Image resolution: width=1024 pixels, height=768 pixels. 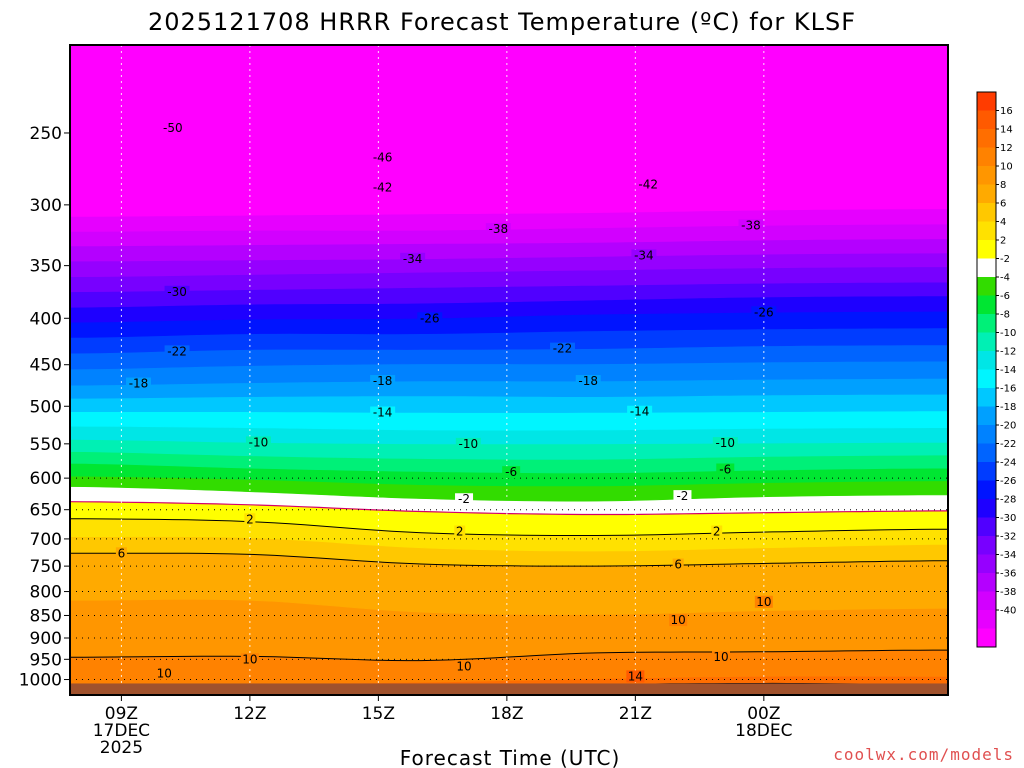 I want to click on y-tick-label: 800, so click(x=46, y=593).